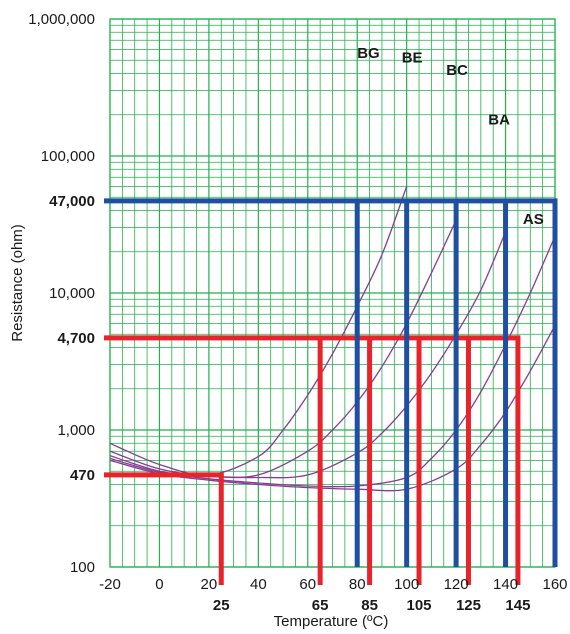  Describe the element at coordinates (419, 605) in the screenshot. I see `x-highlight-tick-label: 105` at that location.